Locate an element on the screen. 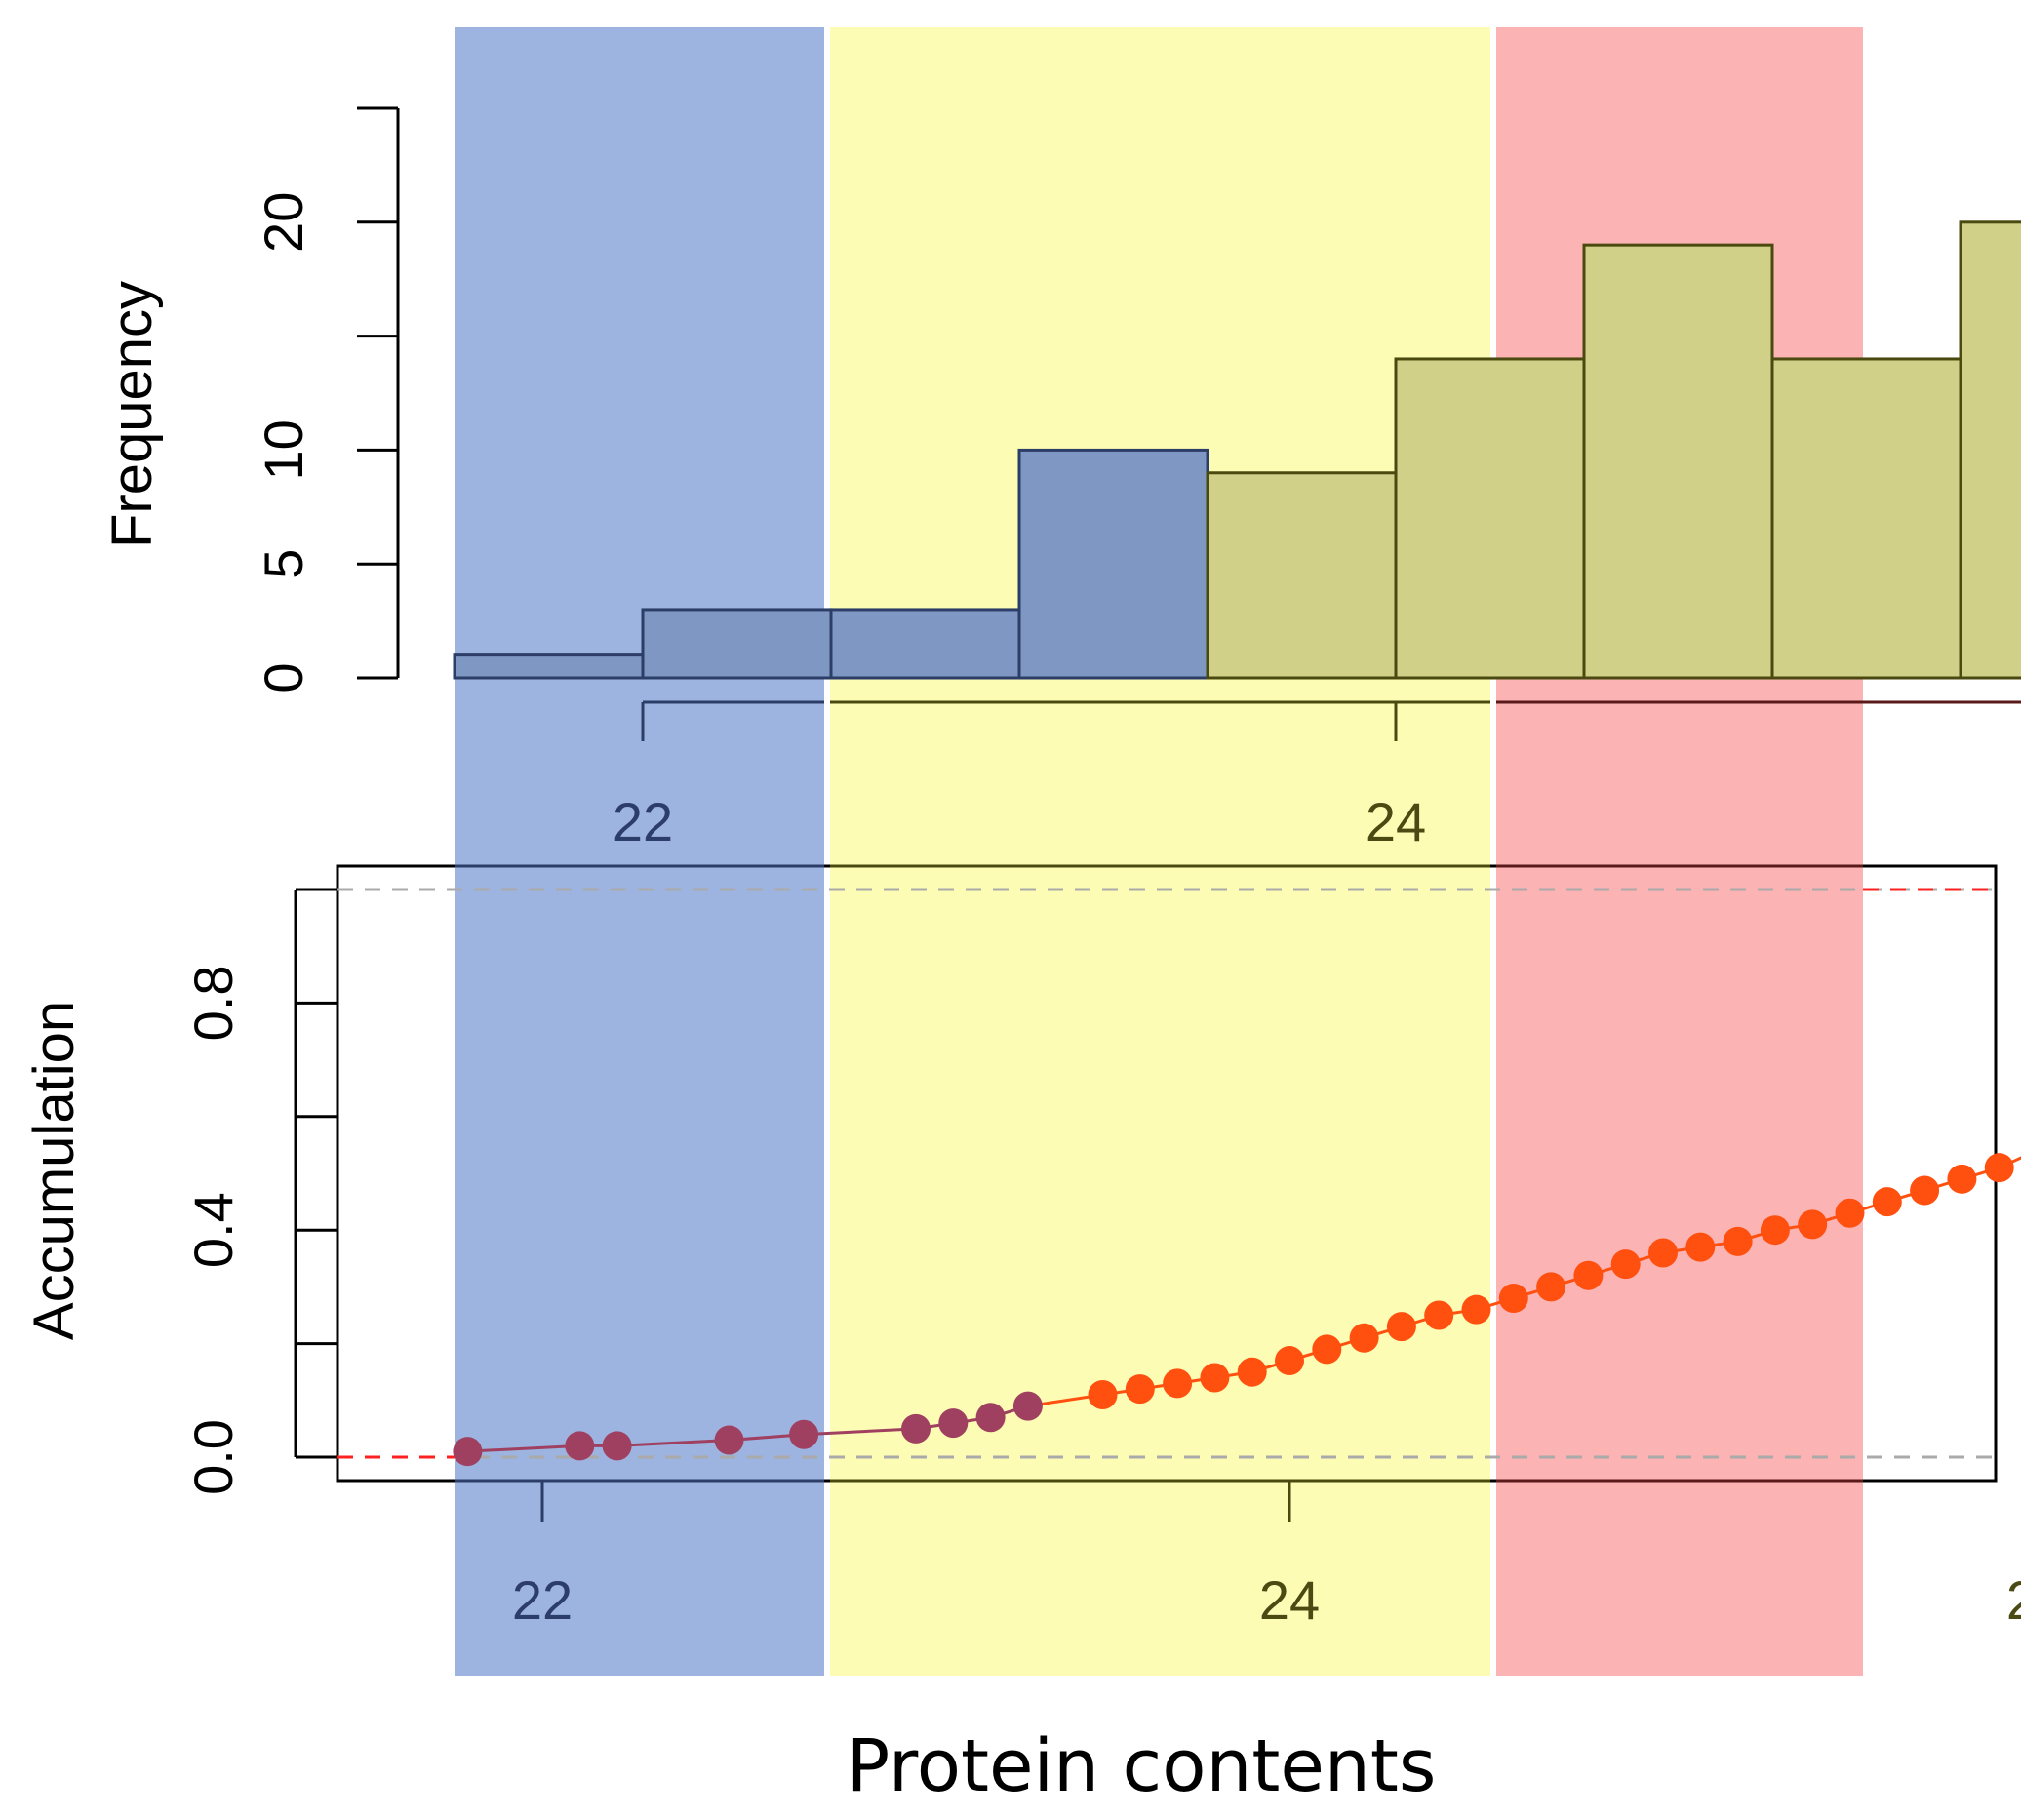  histogram-x-tick-label: 24 is located at coordinates (1396, 821).